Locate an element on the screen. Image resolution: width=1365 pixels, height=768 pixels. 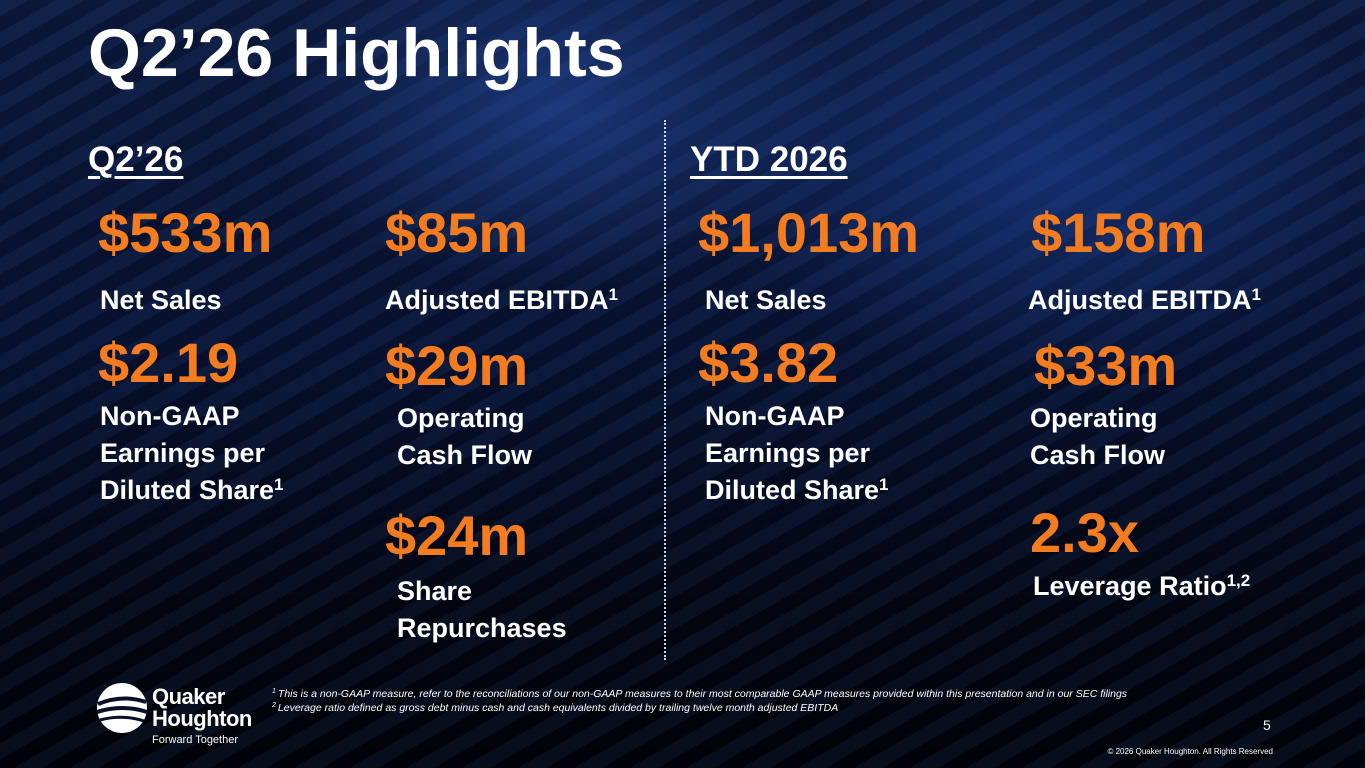
metric-label: Share Repurchases is located at coordinates (482, 610).